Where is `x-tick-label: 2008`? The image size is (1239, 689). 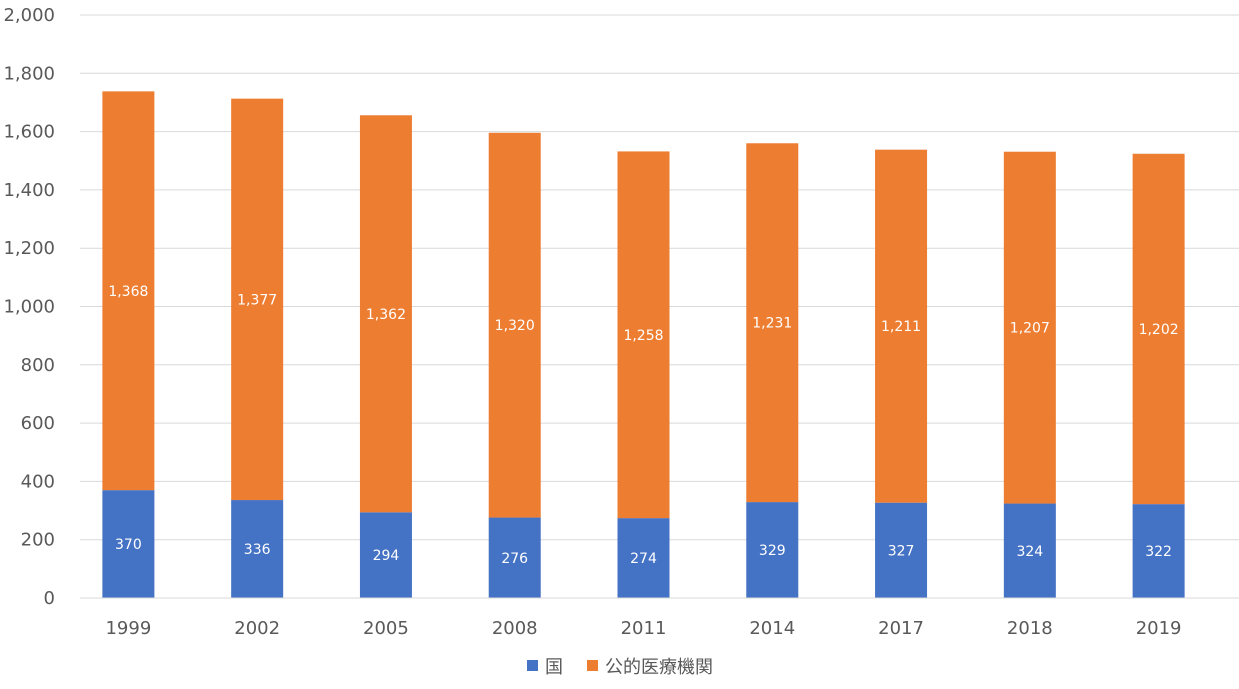 x-tick-label: 2008 is located at coordinates (515, 628).